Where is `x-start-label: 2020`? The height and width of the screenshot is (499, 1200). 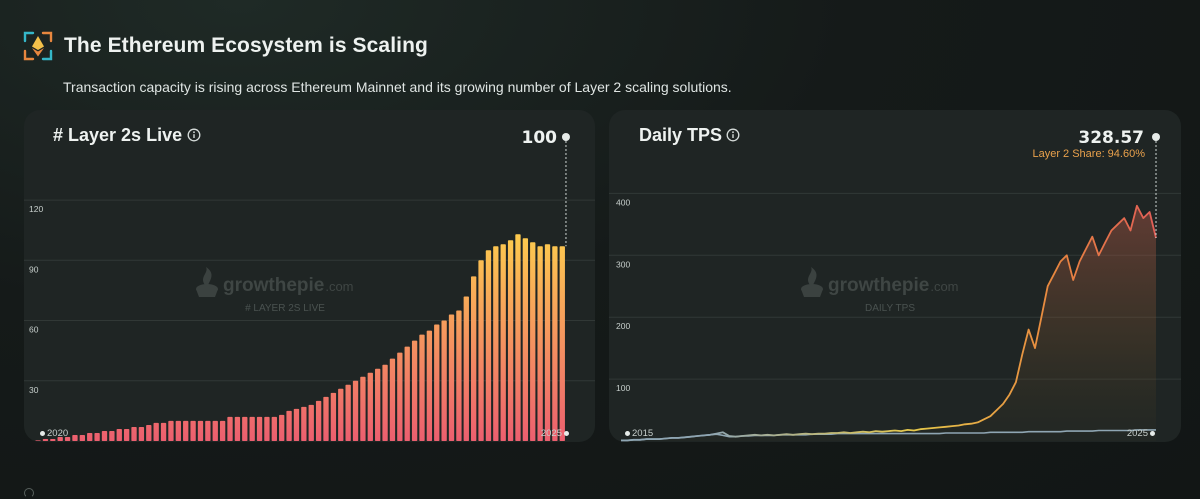 x-start-label: 2020 is located at coordinates (54, 433).